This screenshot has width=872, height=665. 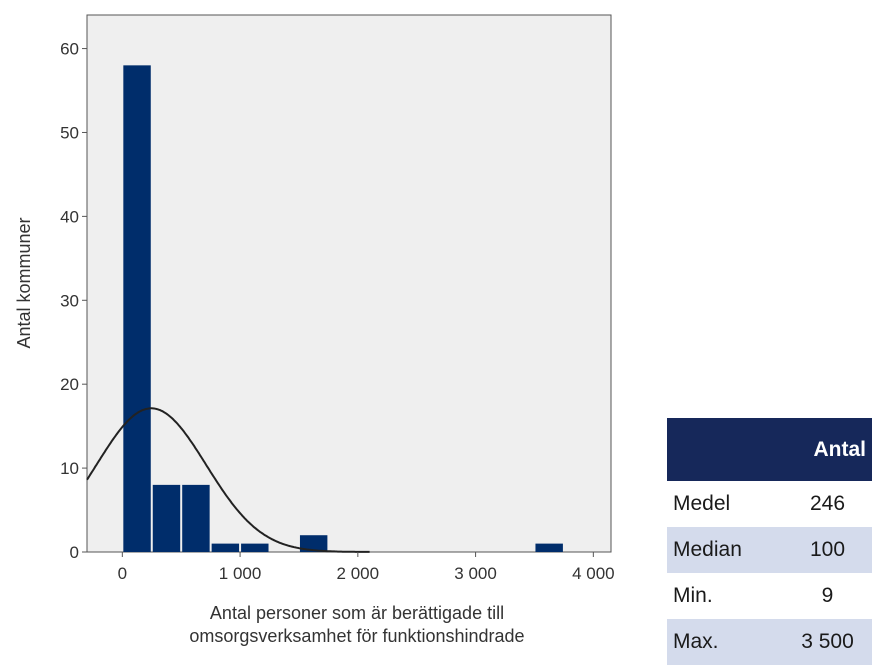 I want to click on x-tick-label: 3 000, so click(x=475, y=573).